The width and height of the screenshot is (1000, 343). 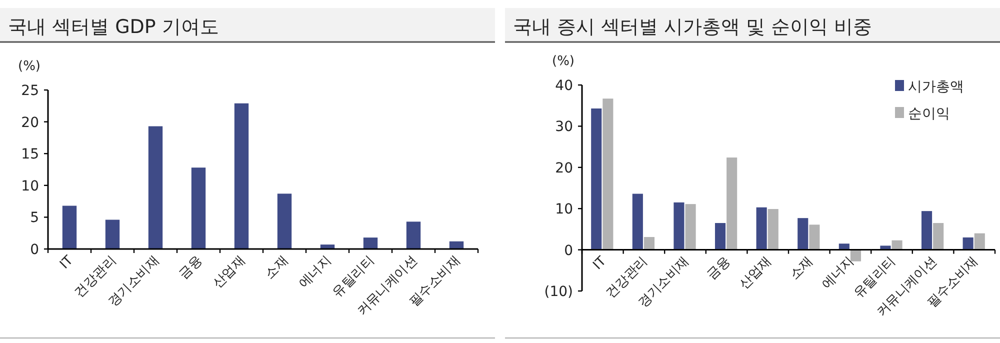 What do you see at coordinates (30, 91) in the screenshot?
I see `y-tick-label: 25` at bounding box center [30, 91].